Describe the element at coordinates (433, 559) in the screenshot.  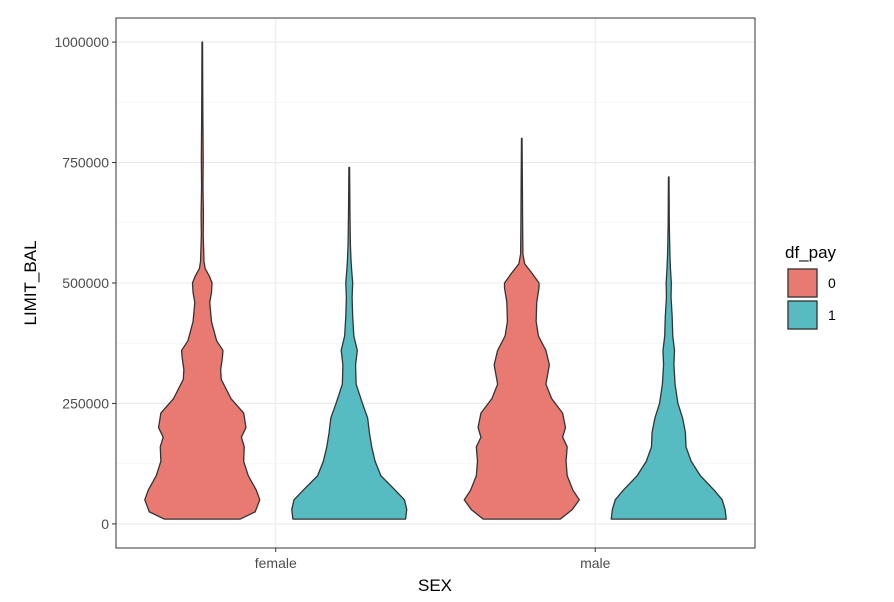
I see `x-axis-ticks: female male` at that location.